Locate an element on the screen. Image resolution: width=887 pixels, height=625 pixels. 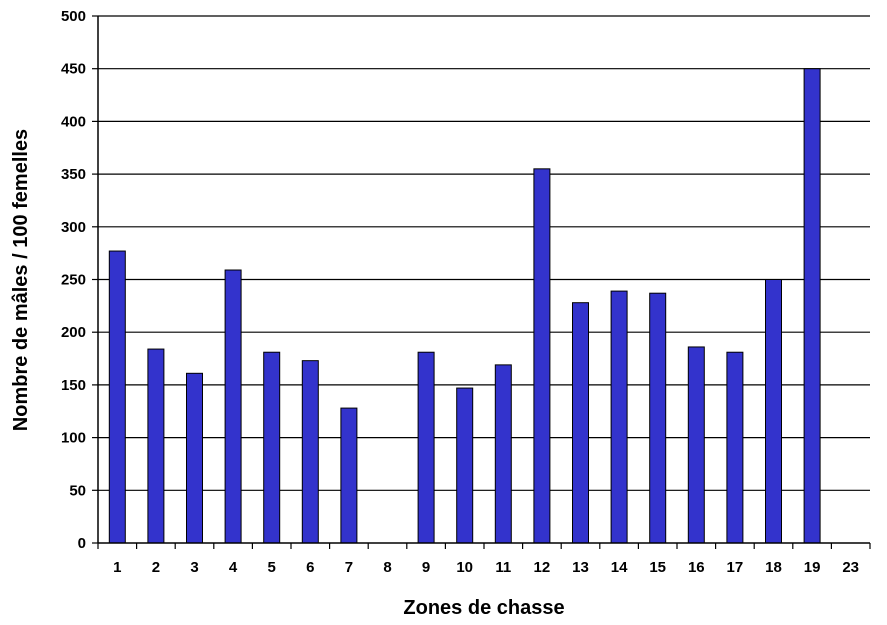
x-tick-label: 8 is located at coordinates (387, 567).